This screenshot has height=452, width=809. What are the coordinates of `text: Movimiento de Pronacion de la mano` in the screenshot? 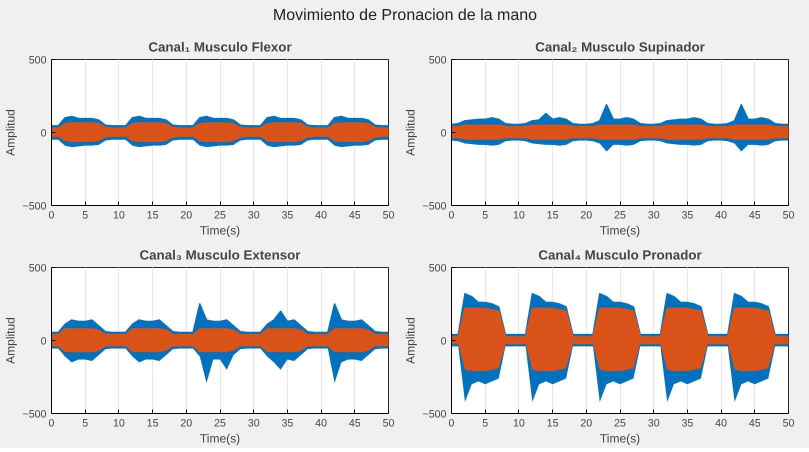 It's located at (405, 16).